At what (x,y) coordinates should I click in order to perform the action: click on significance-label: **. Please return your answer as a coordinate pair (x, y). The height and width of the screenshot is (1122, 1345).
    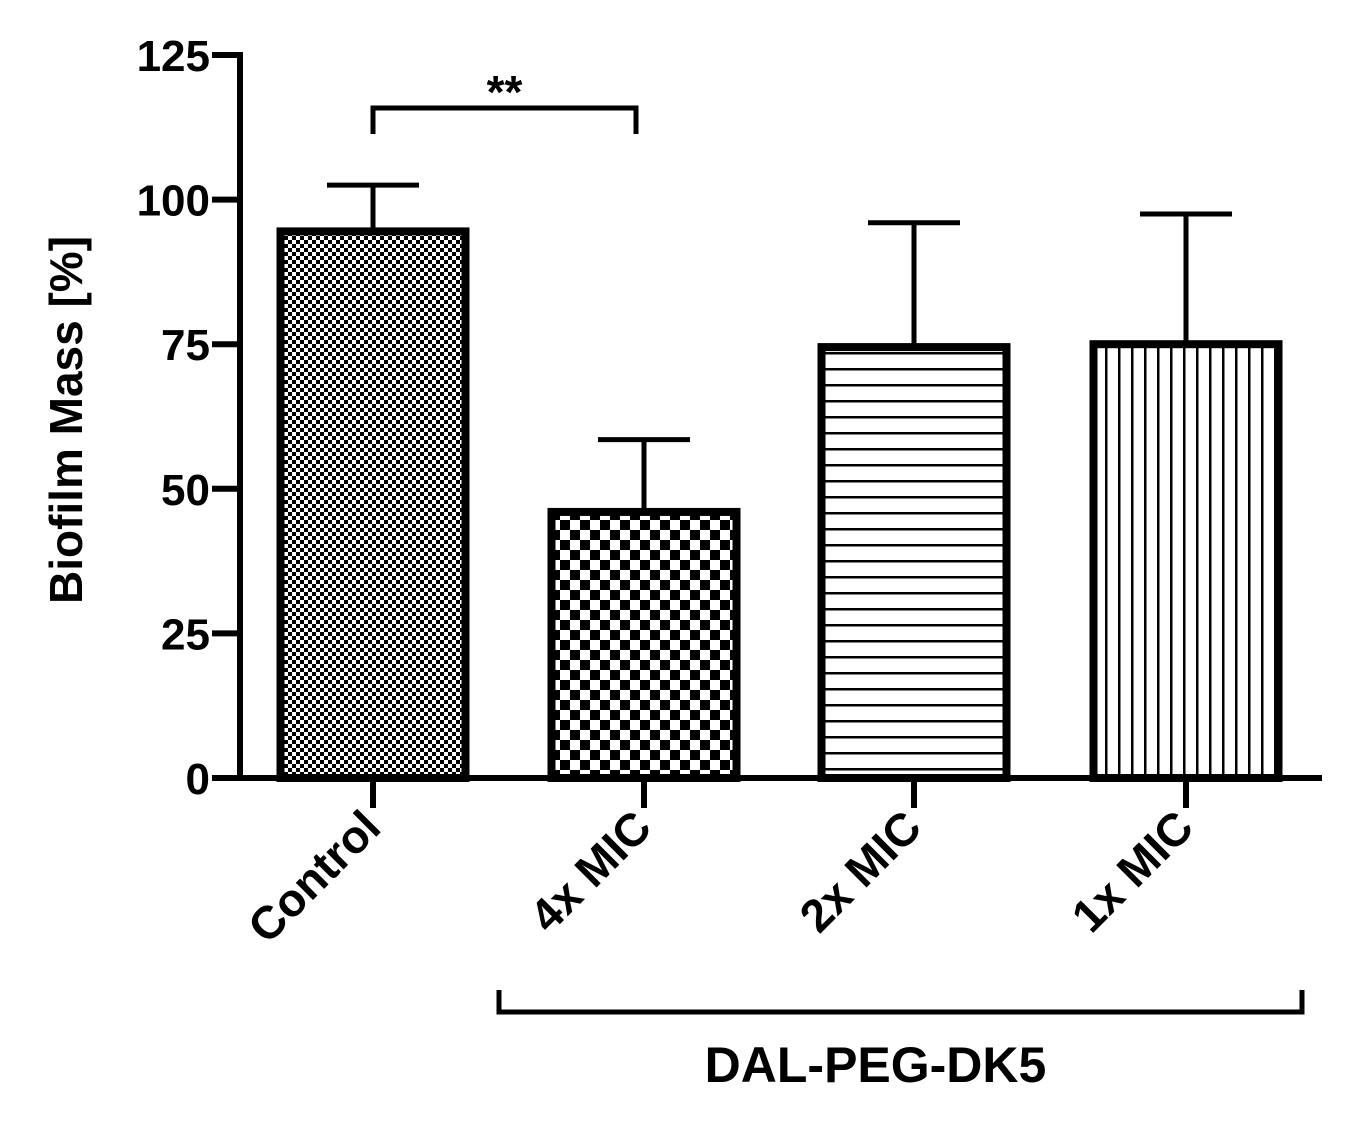
    Looking at the image, I should click on (505, 92).